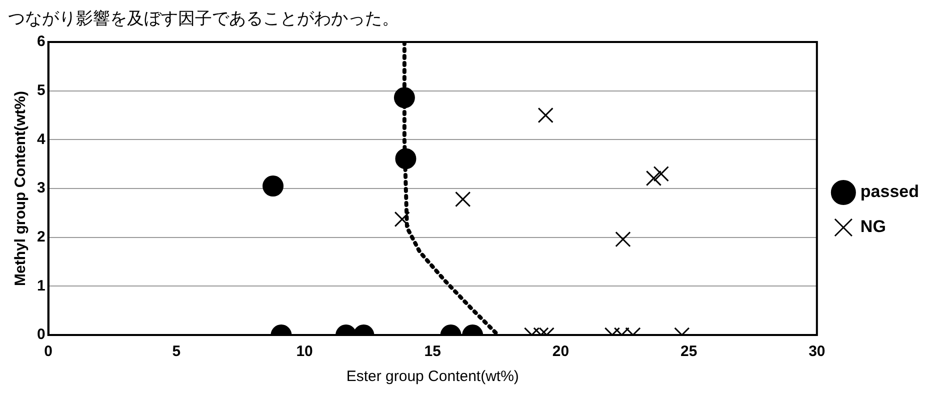 The height and width of the screenshot is (401, 947). I want to click on x-tick-label: 30, so click(817, 351).